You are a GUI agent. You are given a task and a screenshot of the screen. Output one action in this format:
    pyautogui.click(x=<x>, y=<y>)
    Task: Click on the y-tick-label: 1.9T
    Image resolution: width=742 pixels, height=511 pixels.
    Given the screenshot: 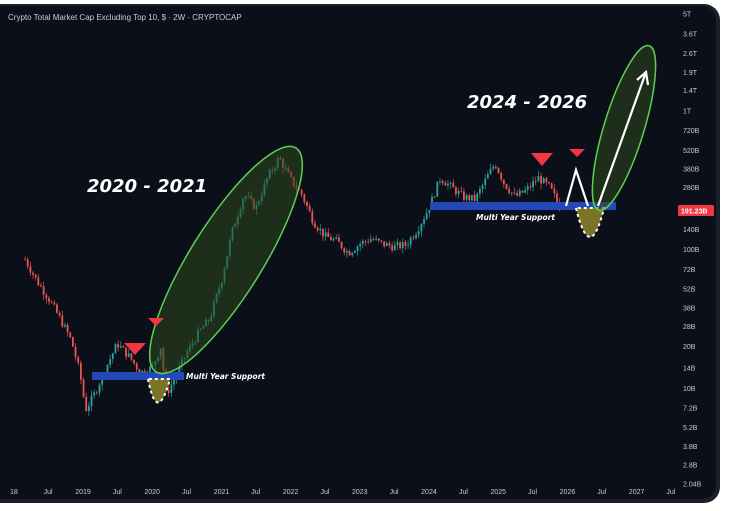 What is the action you would take?
    pyautogui.click(x=690, y=73)
    